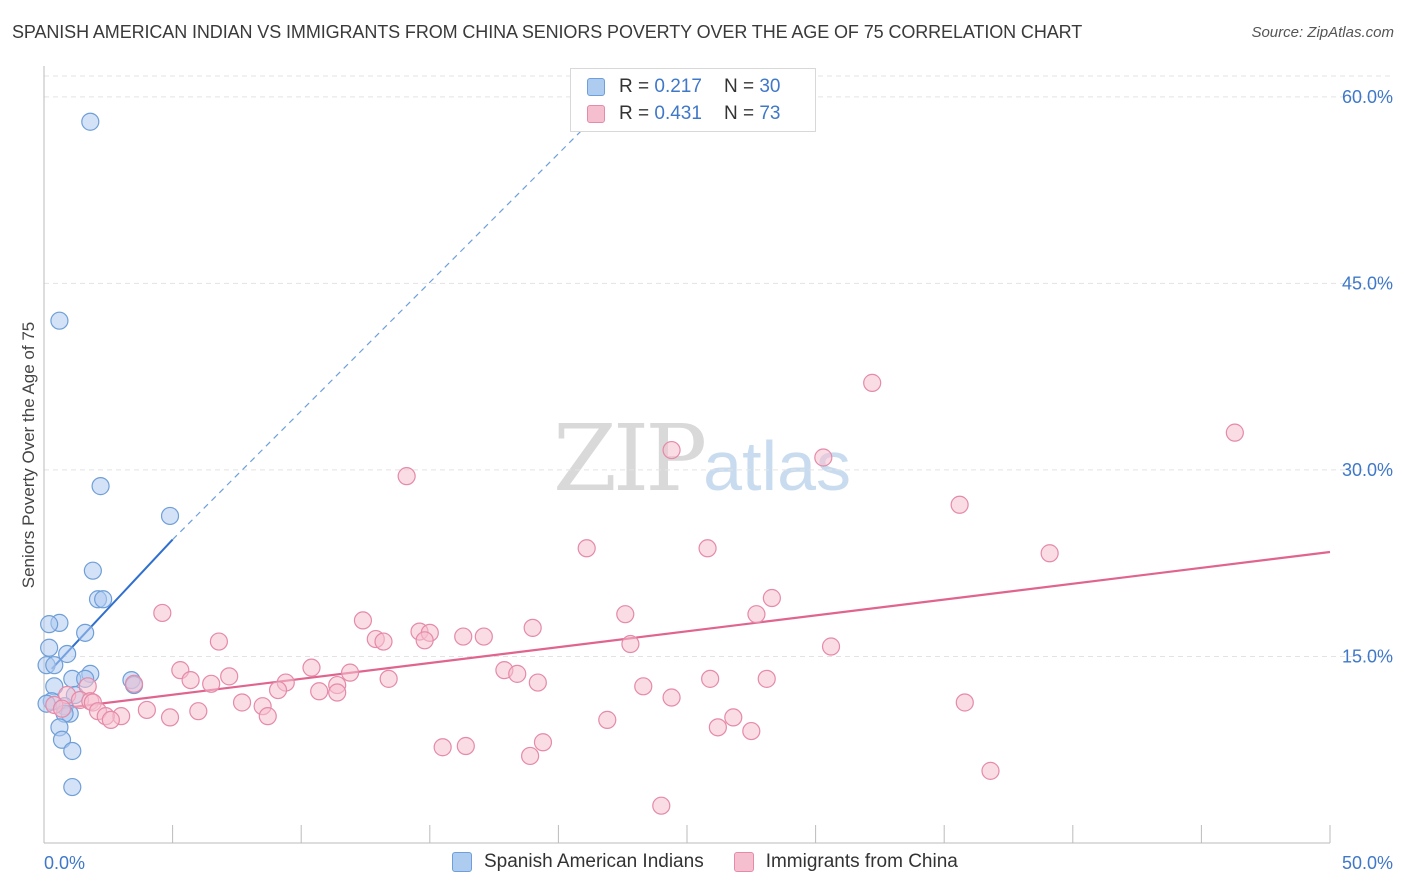  What do you see at coordinates (678, 86) in the screenshot?
I see `r-value: 0.217` at bounding box center [678, 86].